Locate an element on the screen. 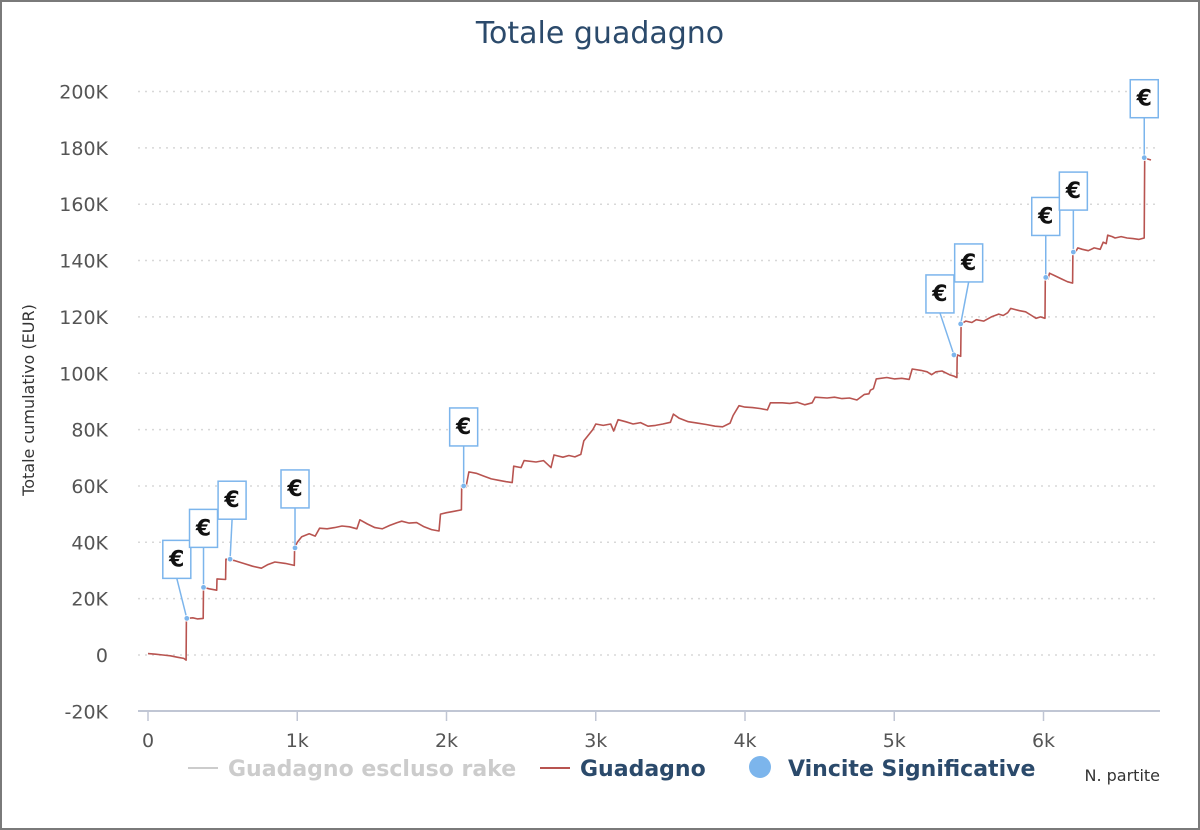 Image resolution: width=1200 pixels, height=830 pixels. x-tick-label: 5k is located at coordinates (894, 741).